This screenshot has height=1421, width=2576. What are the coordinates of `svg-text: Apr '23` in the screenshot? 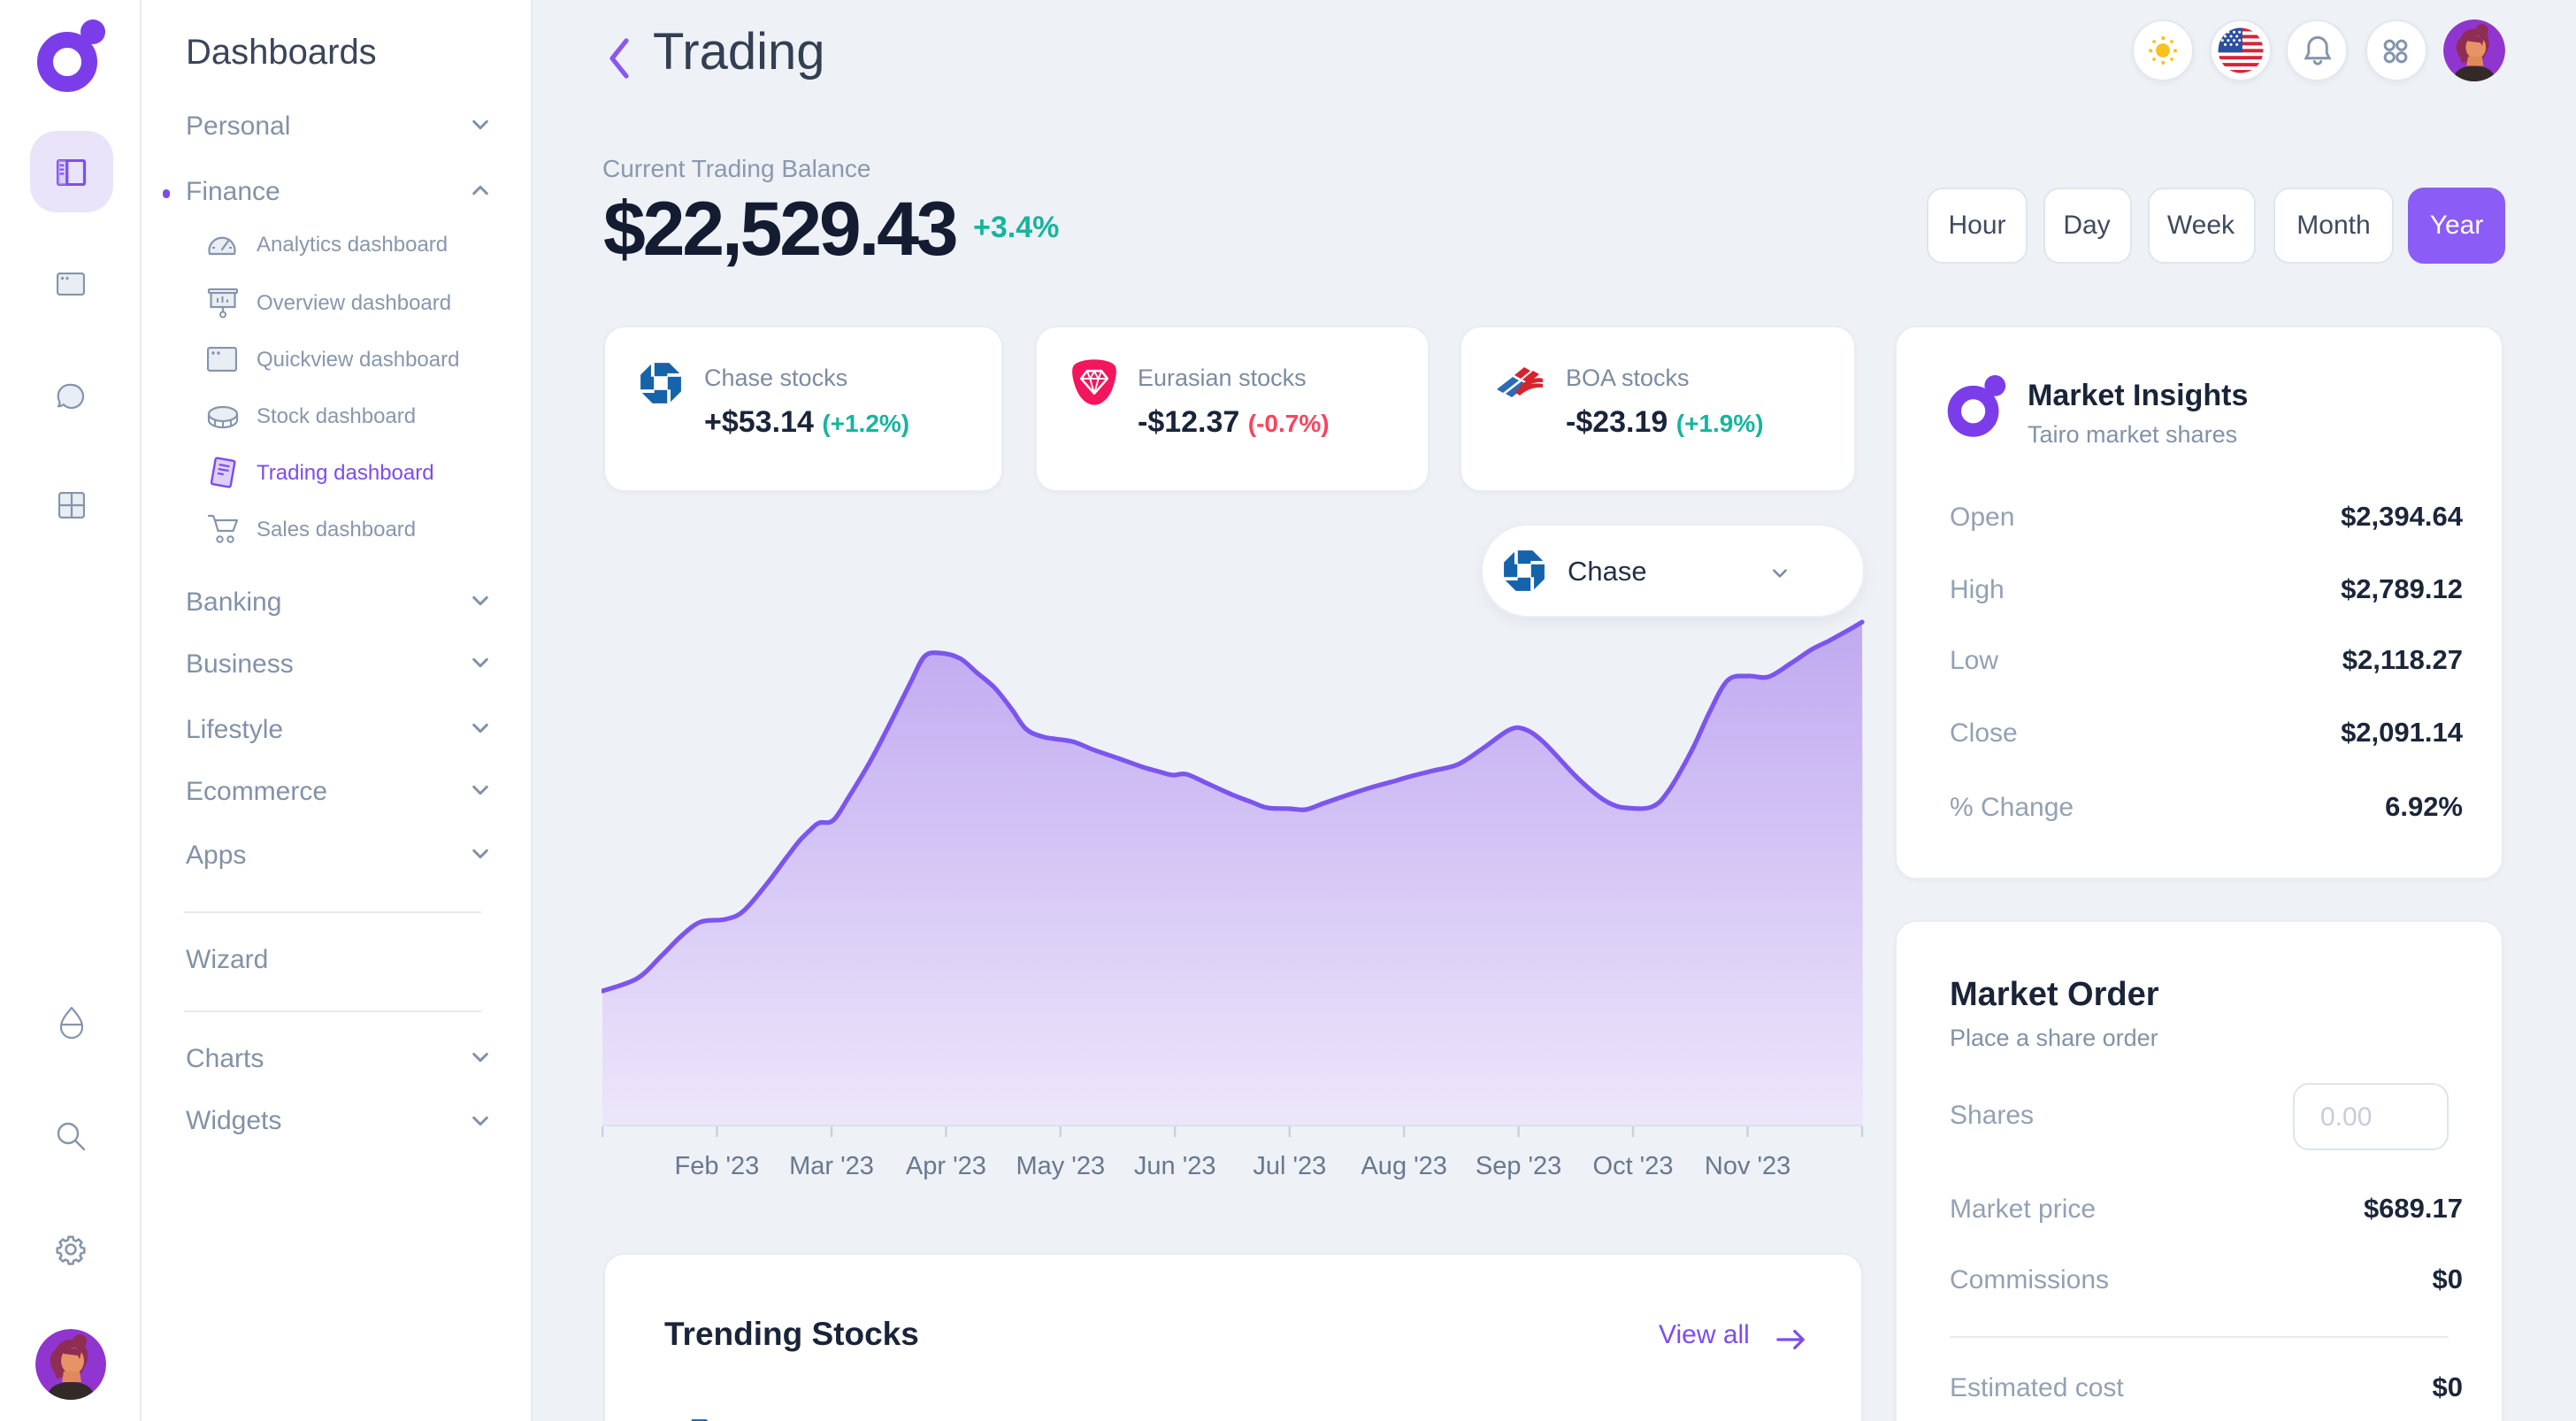 It's located at (946, 1166).